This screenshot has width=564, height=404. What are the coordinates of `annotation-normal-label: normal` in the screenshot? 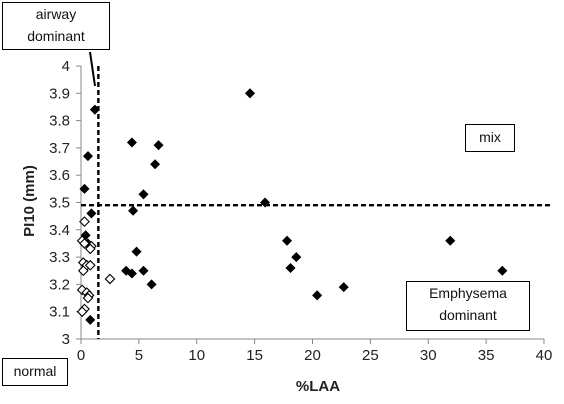 It's located at (35, 371).